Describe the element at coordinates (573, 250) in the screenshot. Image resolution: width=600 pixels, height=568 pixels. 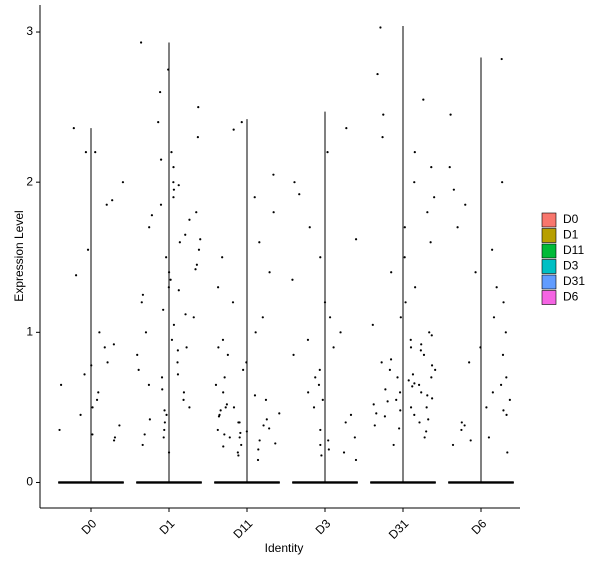
I see `legend-label: D11` at that location.